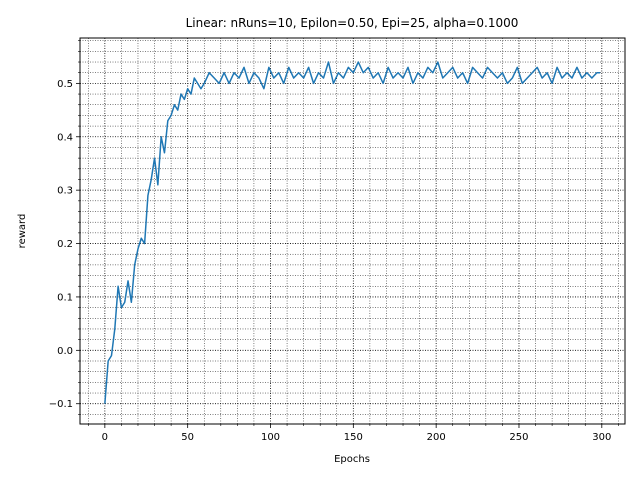 The image size is (640, 480). Describe the element at coordinates (65, 351) in the screenshot. I see `y-tick-label: 0.0` at that location.